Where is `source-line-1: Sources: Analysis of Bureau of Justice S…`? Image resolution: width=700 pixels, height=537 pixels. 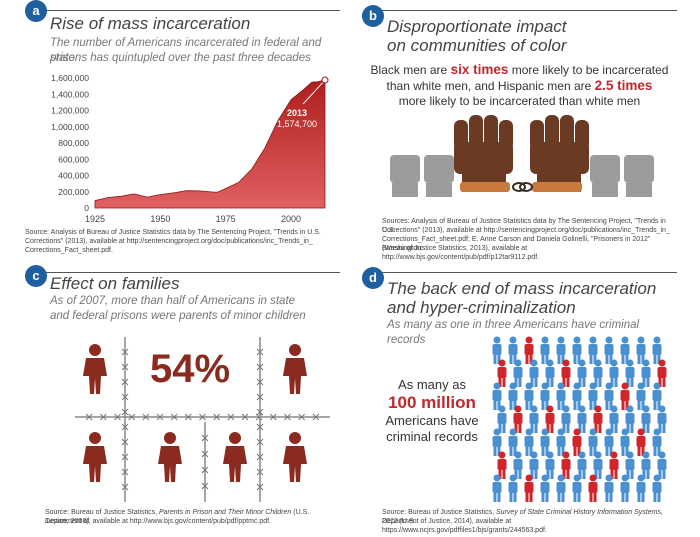 source-line-1: Sources: Analysis of Bureau of Justice S… is located at coordinates (524, 226).